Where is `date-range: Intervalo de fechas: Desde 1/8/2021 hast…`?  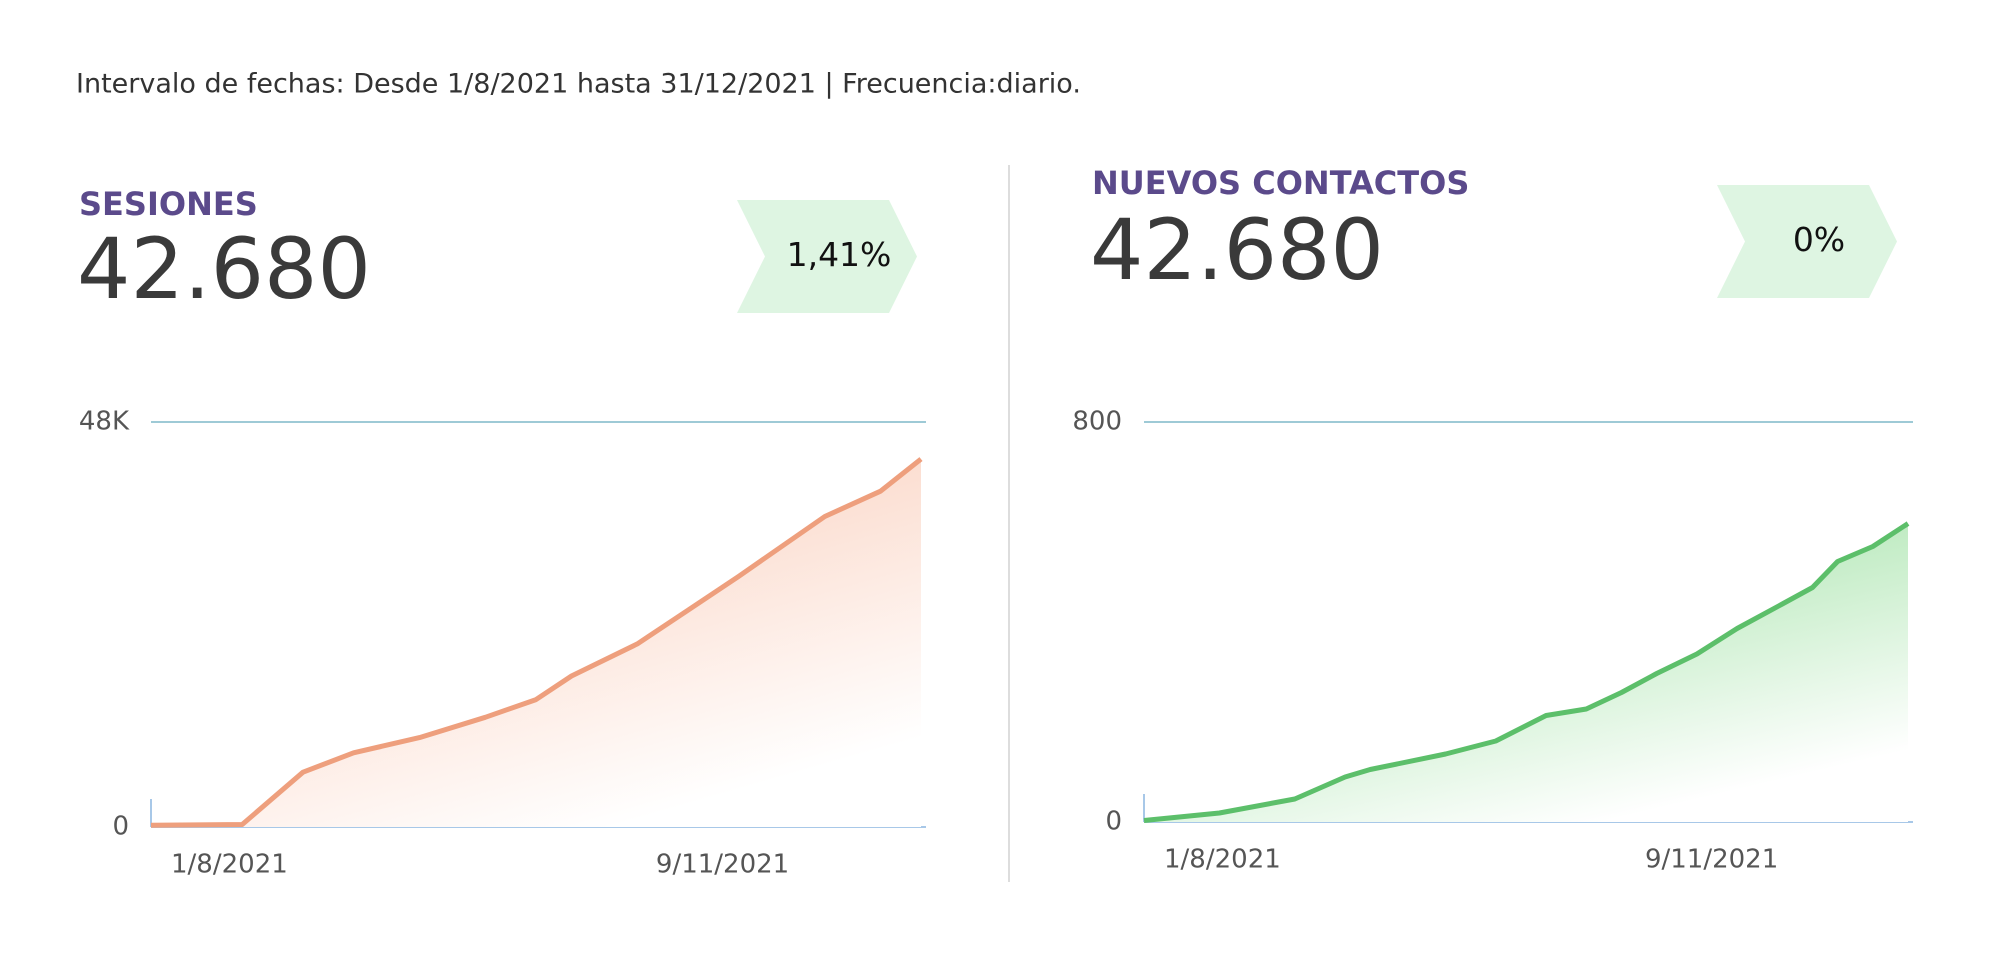 date-range: Intervalo de fechas: Desde 1/8/2021 hast… is located at coordinates (578, 84).